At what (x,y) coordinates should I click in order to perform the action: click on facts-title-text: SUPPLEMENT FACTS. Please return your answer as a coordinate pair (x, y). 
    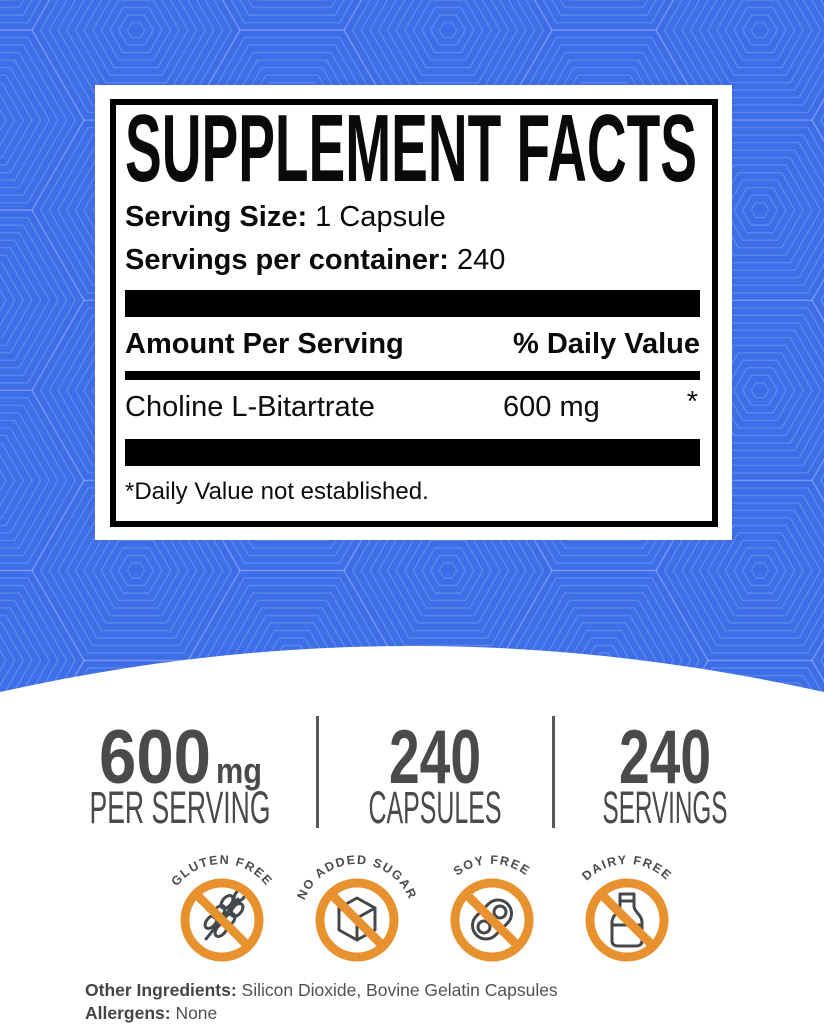
    Looking at the image, I should click on (411, 148).